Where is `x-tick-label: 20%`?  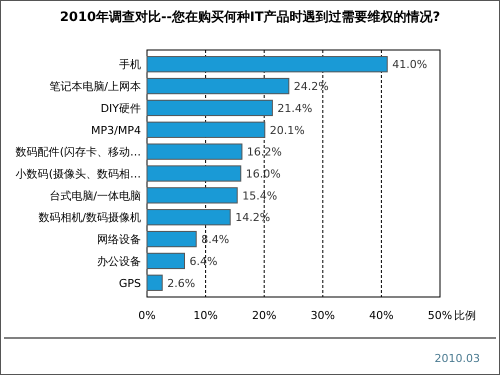 x-tick-label: 20% is located at coordinates (264, 315).